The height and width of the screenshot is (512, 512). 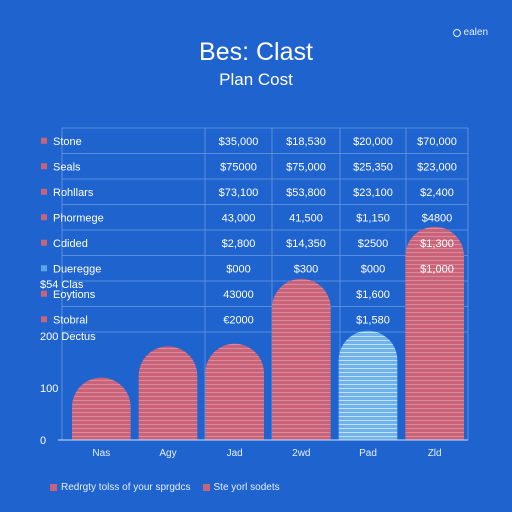 What do you see at coordinates (373, 218) in the screenshot?
I see `table-cell: $1,150` at bounding box center [373, 218].